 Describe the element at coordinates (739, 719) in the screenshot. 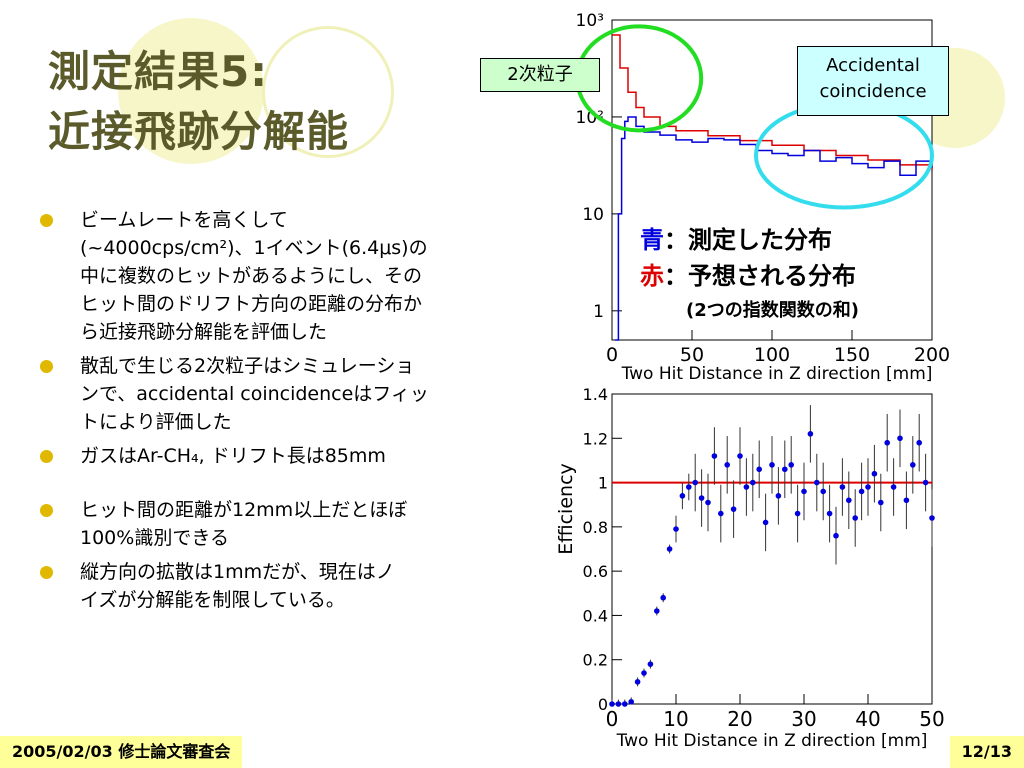

I see `x-tick-label: 20` at that location.